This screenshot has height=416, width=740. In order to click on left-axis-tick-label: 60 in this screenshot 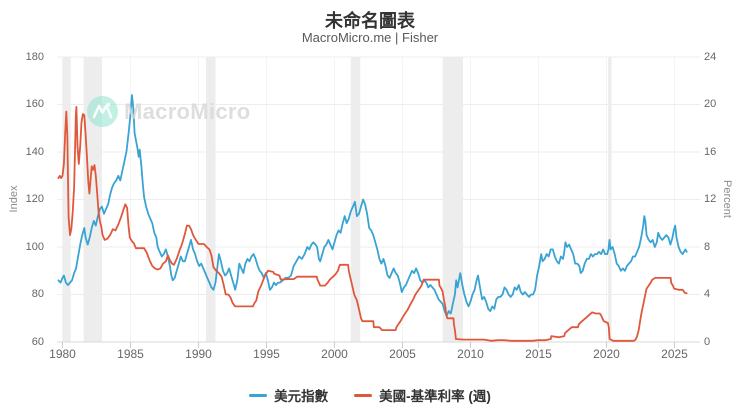, I will do `click(37, 341)`.